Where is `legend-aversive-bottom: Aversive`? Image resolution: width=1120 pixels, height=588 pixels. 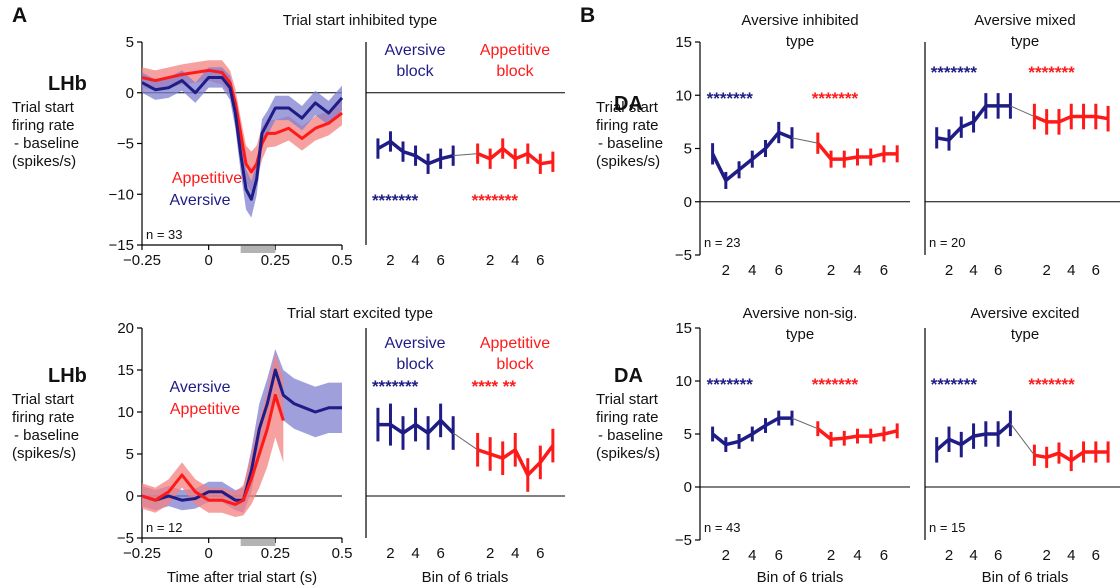 legend-aversive-bottom: Aversive is located at coordinates (199, 387).